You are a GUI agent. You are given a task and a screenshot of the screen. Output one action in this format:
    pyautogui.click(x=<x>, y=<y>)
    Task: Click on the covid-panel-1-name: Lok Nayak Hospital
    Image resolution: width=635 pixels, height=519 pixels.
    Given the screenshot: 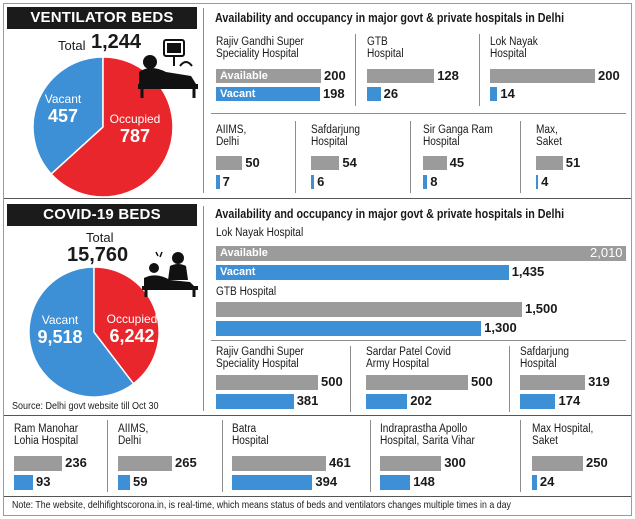 What is the action you would take?
    pyautogui.click(x=260, y=233)
    